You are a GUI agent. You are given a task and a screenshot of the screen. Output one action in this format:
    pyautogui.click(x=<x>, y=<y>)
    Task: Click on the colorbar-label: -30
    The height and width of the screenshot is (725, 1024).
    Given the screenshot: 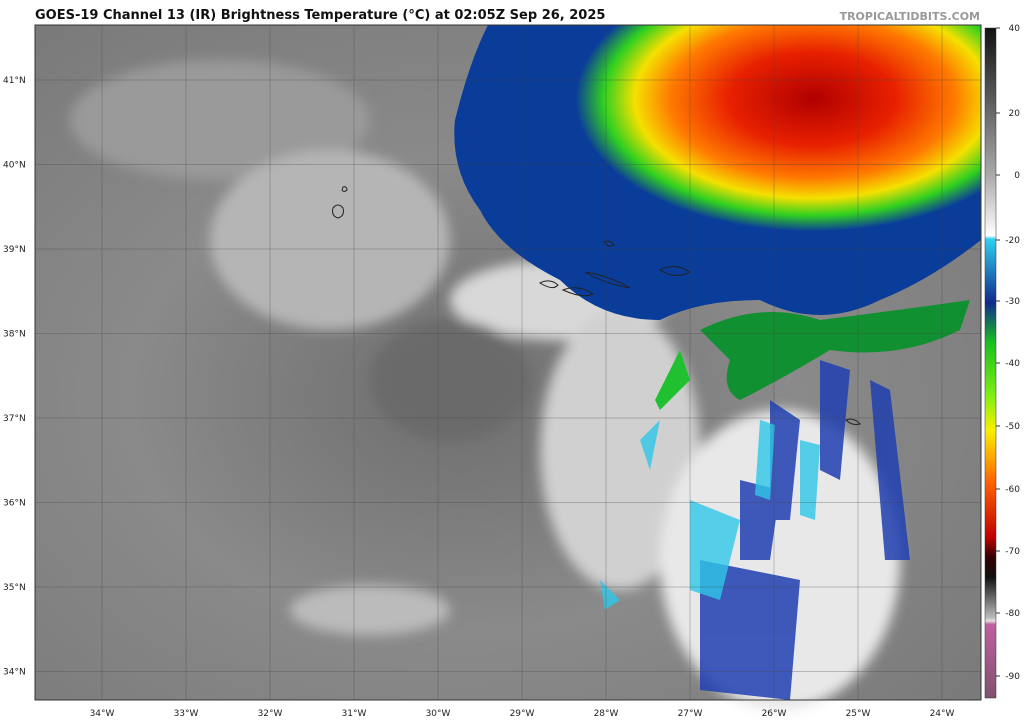 What is the action you would take?
    pyautogui.click(x=1012, y=302)
    